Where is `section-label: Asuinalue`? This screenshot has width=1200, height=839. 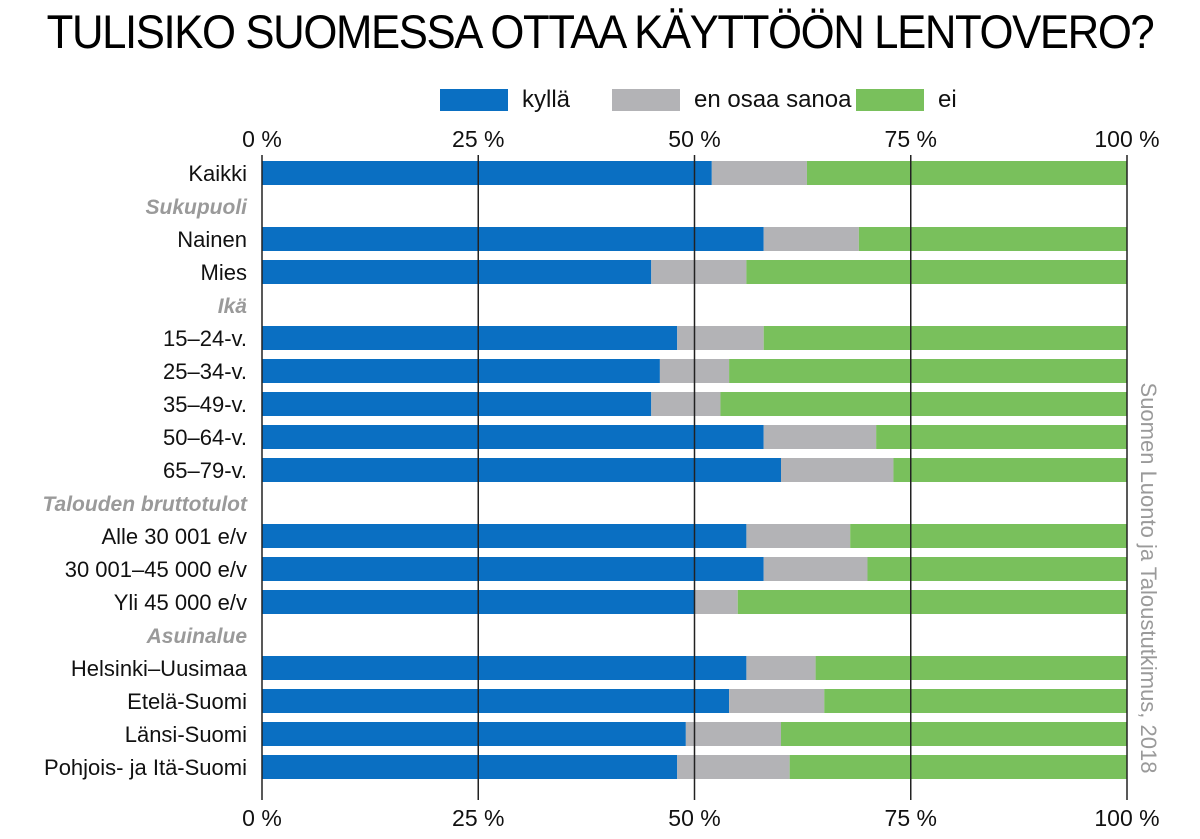 section-label: Asuinalue is located at coordinates (197, 636).